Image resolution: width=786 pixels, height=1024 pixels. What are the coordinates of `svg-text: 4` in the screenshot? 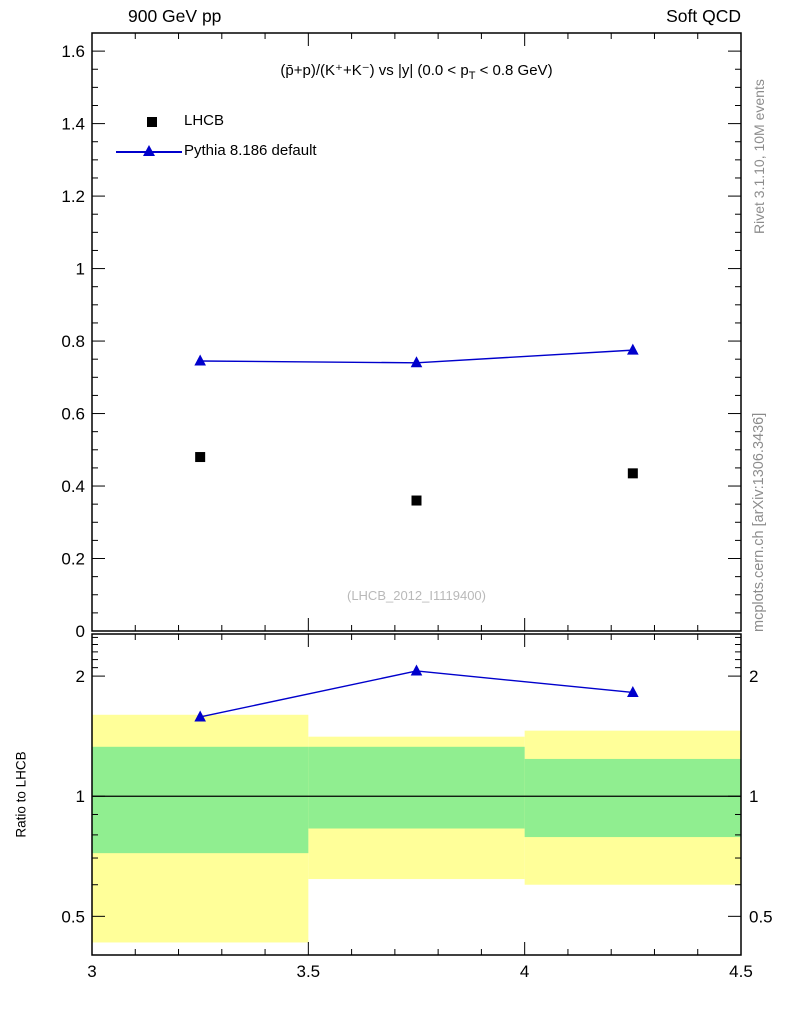 It's located at (524, 971).